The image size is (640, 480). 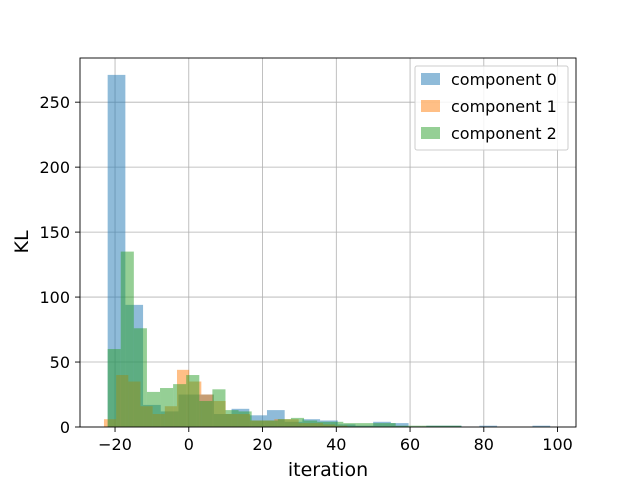 I want to click on y-tick-label: 200, so click(x=54, y=167).